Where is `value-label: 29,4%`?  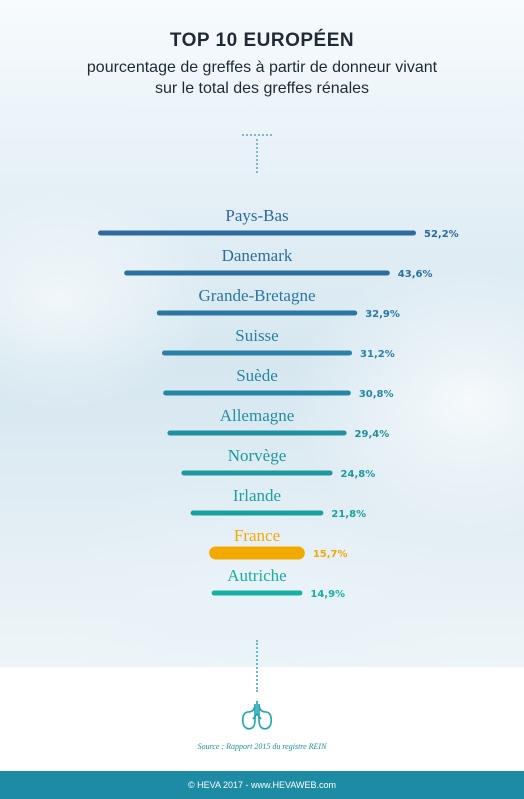 value-label: 29,4% is located at coordinates (372, 434).